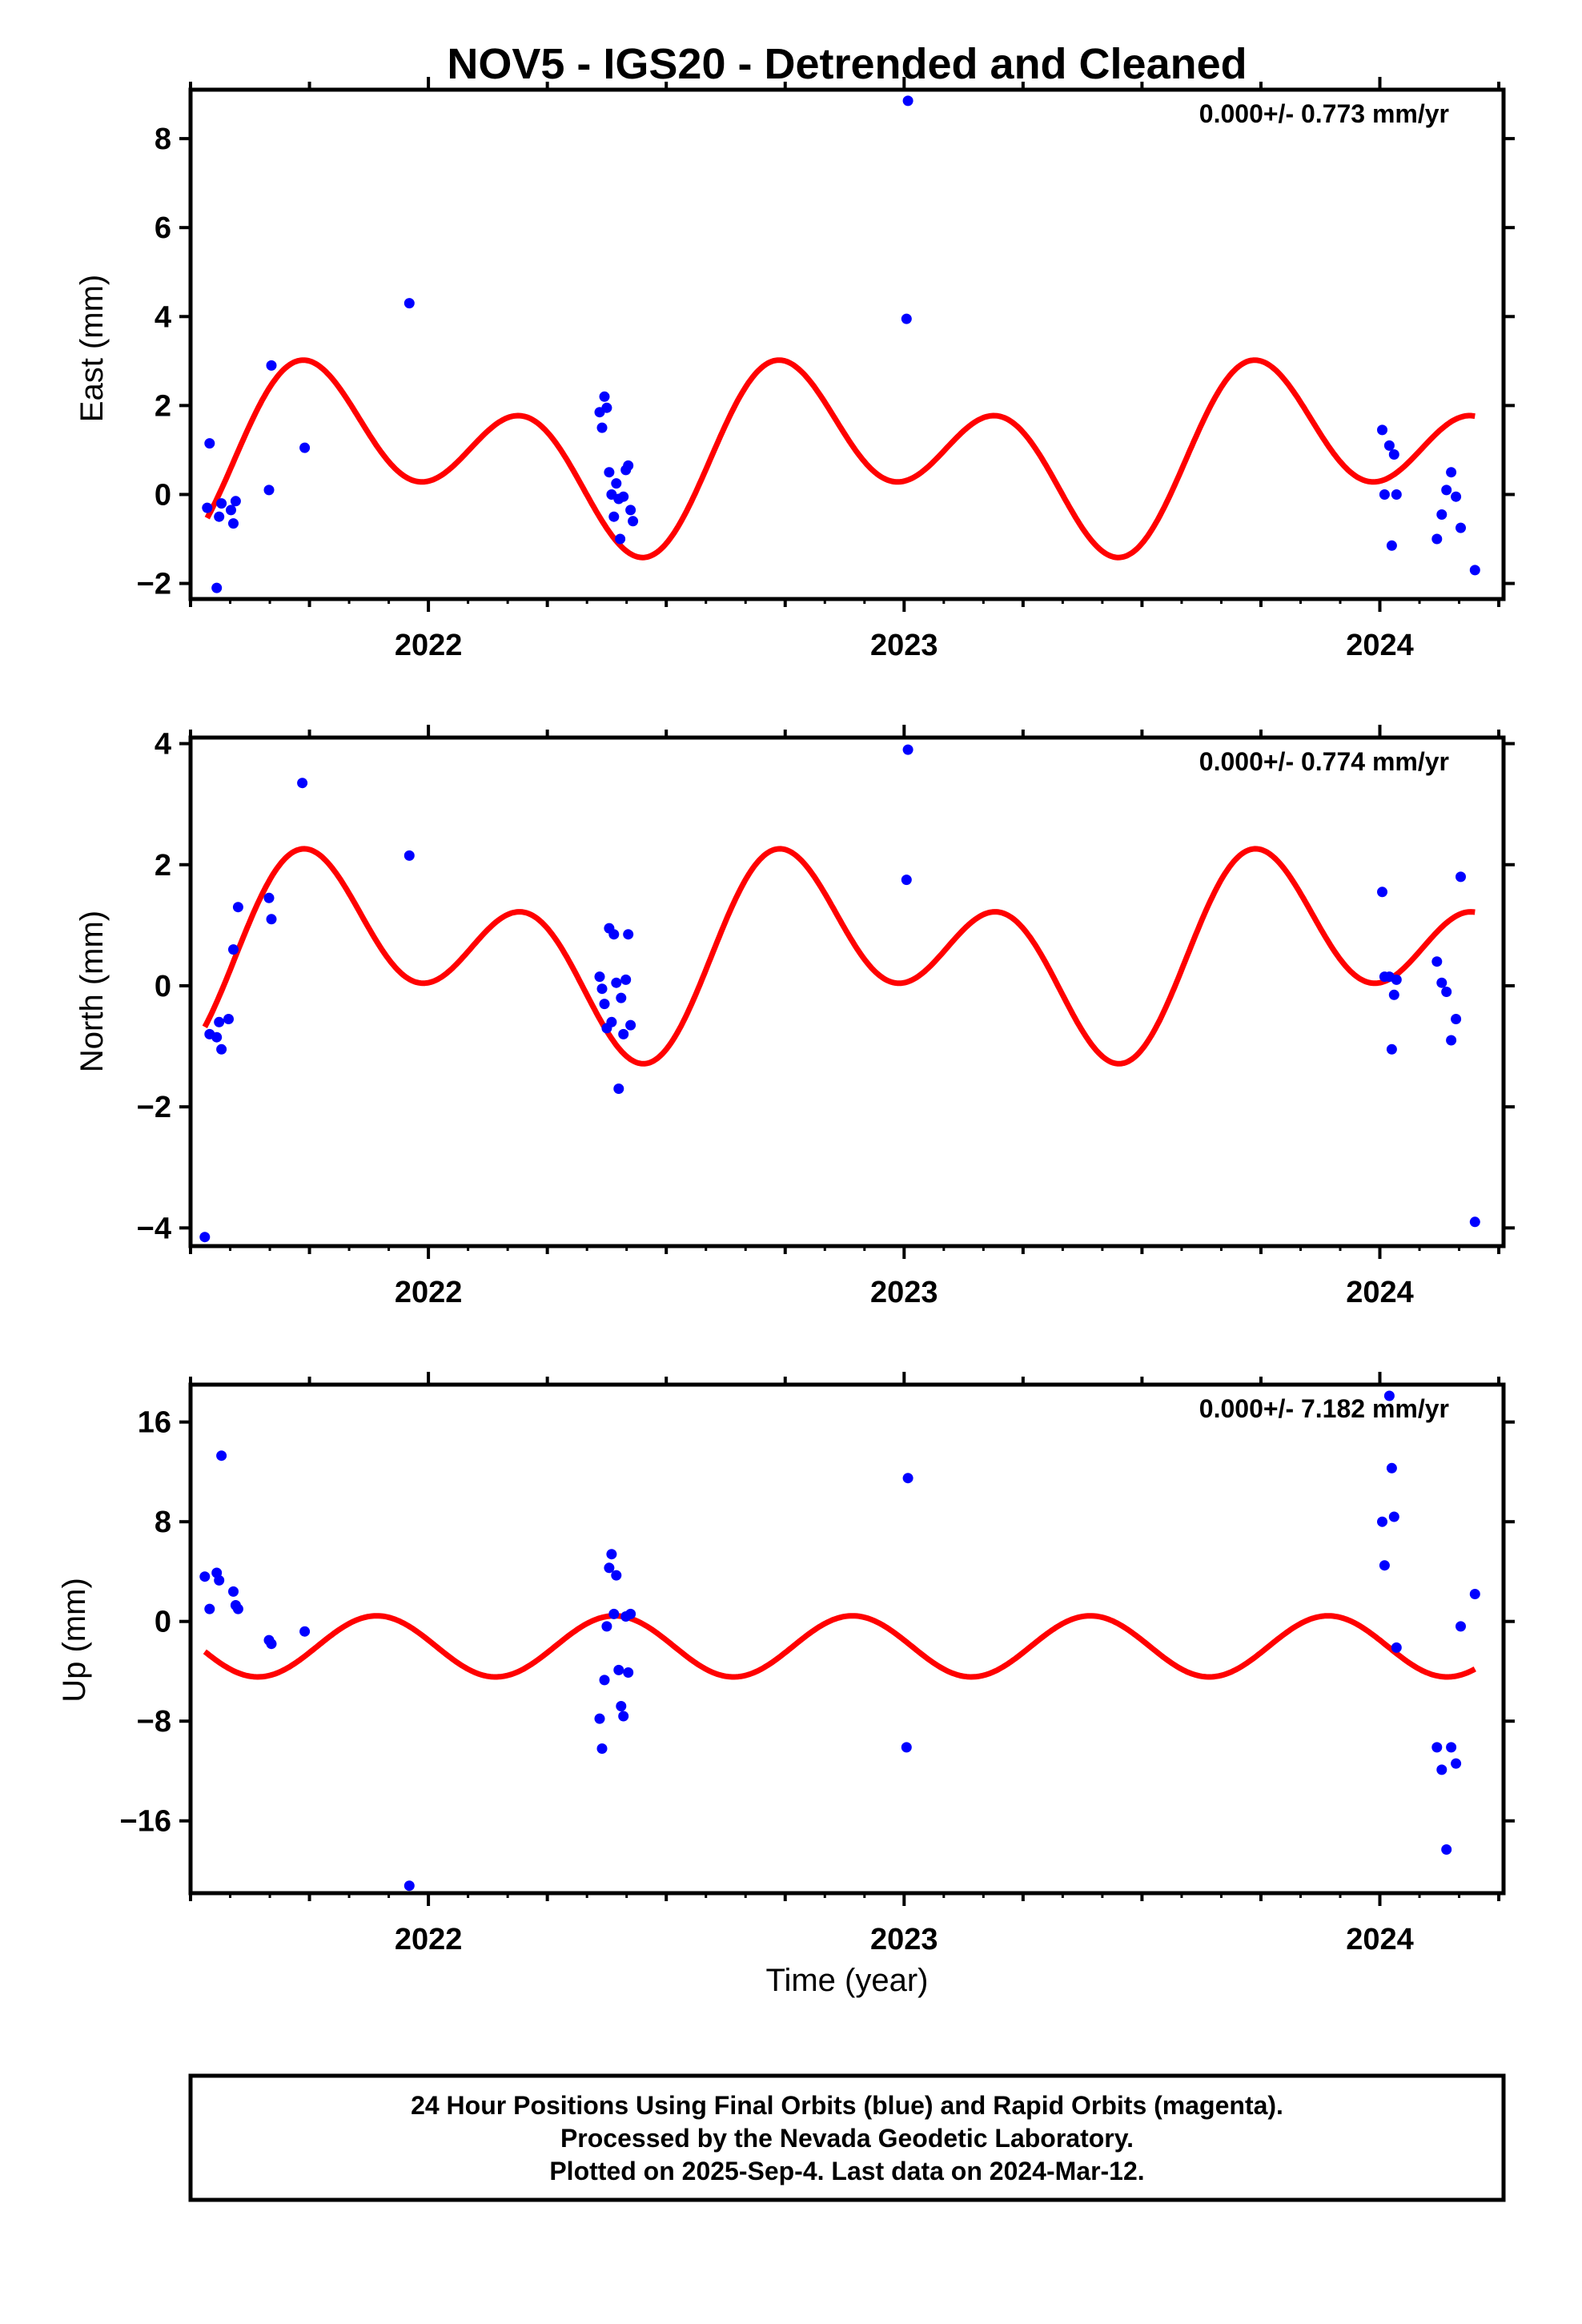 Image resolution: width=1582 pixels, height=2324 pixels. What do you see at coordinates (847, 1981) in the screenshot?
I see `time-xlabel: Time (year)` at bounding box center [847, 1981].